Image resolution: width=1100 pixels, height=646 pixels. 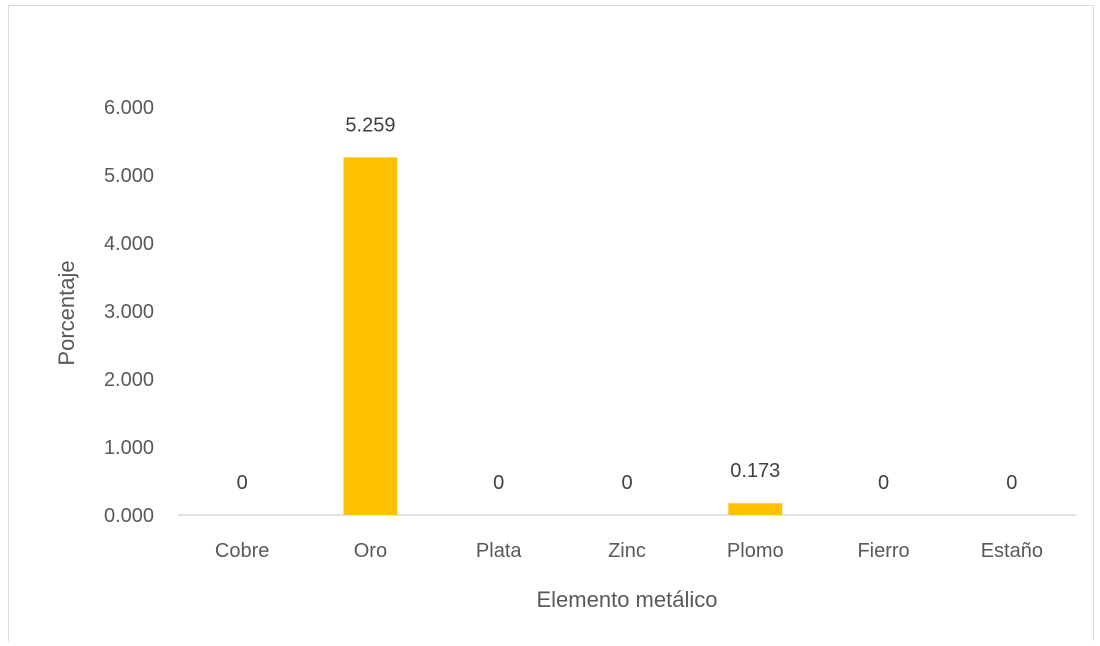 What do you see at coordinates (499, 551) in the screenshot?
I see `x-tick-label: Plata` at bounding box center [499, 551].